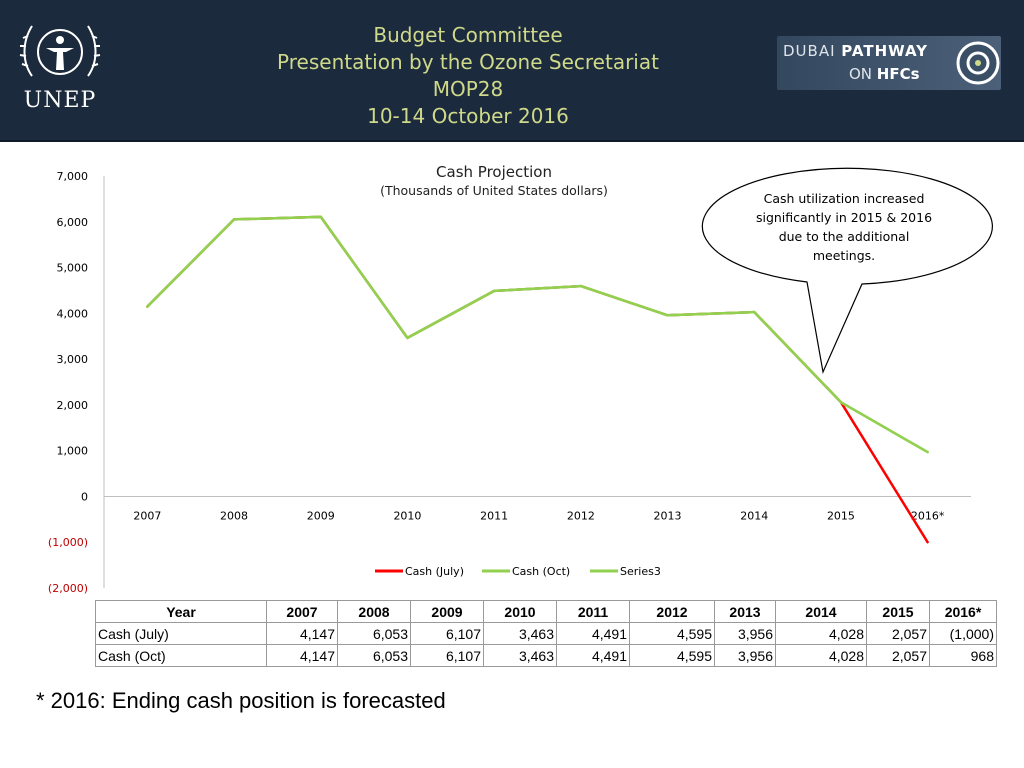  Describe the element at coordinates (60, 51) in the screenshot. I see `unep-laurel-icon` at that location.